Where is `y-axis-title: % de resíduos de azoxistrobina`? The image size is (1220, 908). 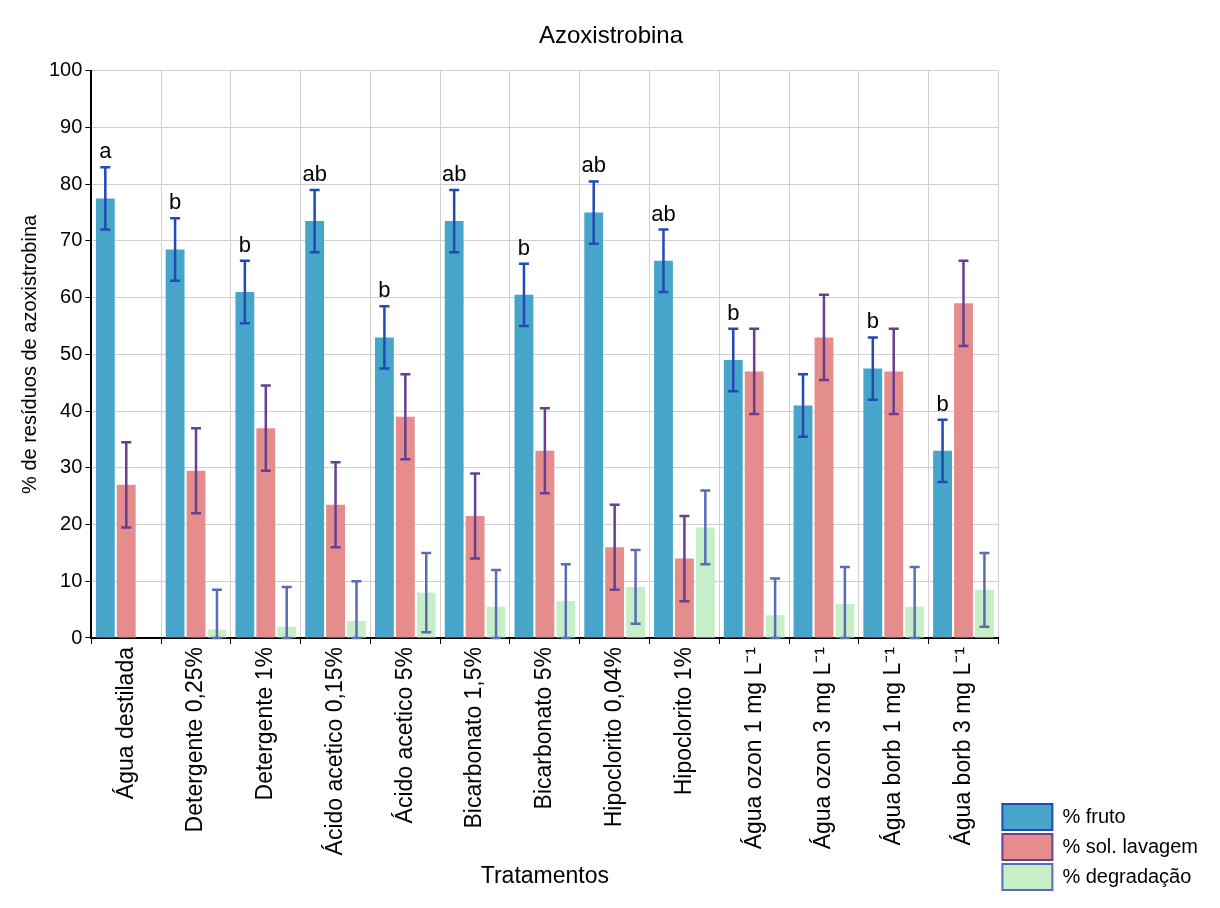
y-axis-title: % de resíduos de azoxistrobina is located at coordinates (28, 354).